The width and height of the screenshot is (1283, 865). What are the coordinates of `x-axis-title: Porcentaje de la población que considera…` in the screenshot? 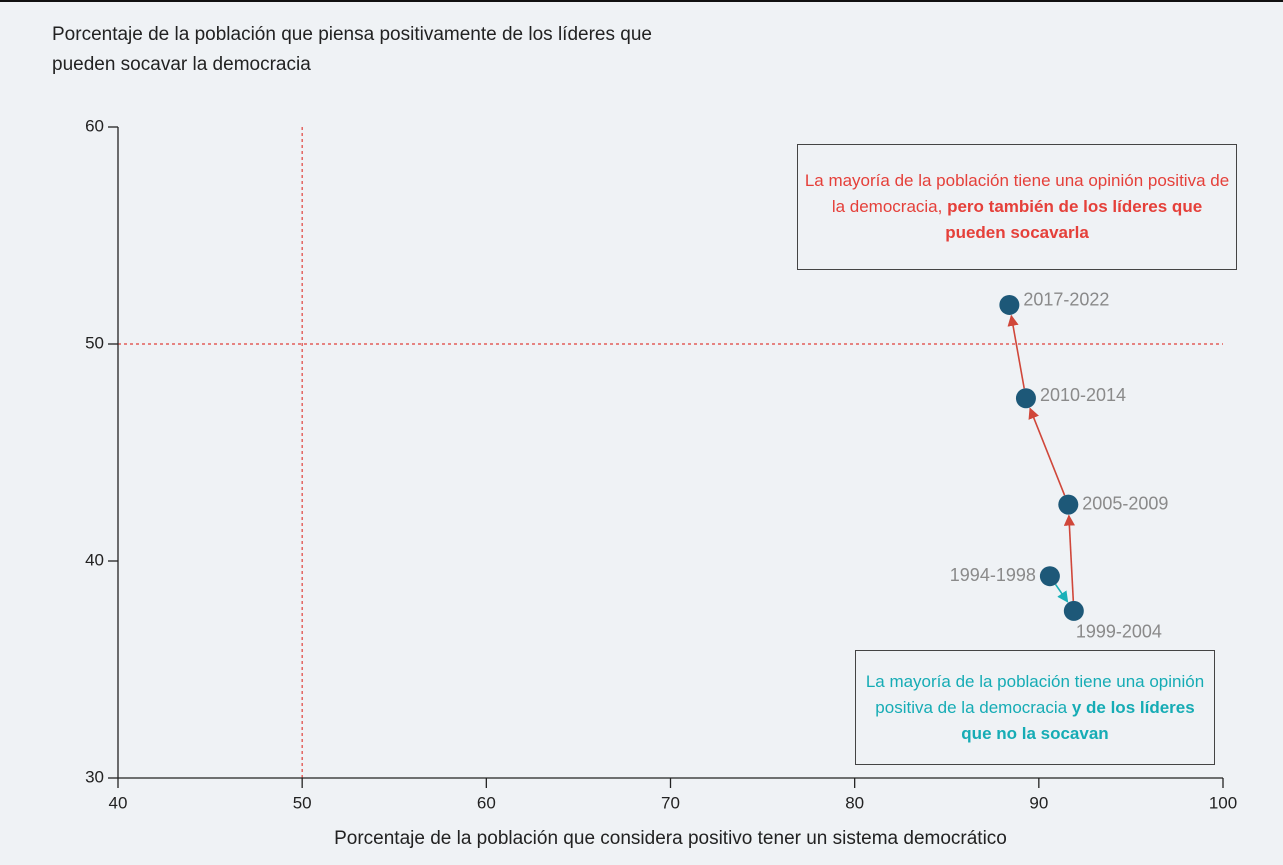 It's located at (670, 838).